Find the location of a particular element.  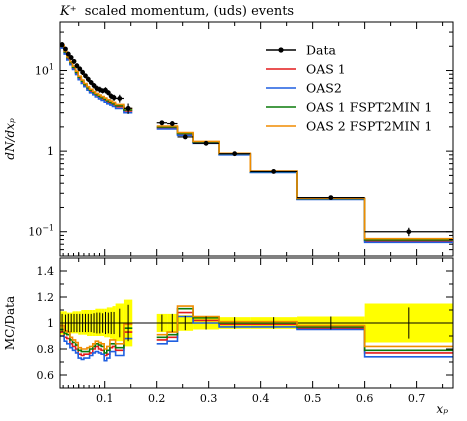

legend-entry-oas-2-fspt2min-1: OAS 2 FSPT2MIN 1 is located at coordinates (349, 126).